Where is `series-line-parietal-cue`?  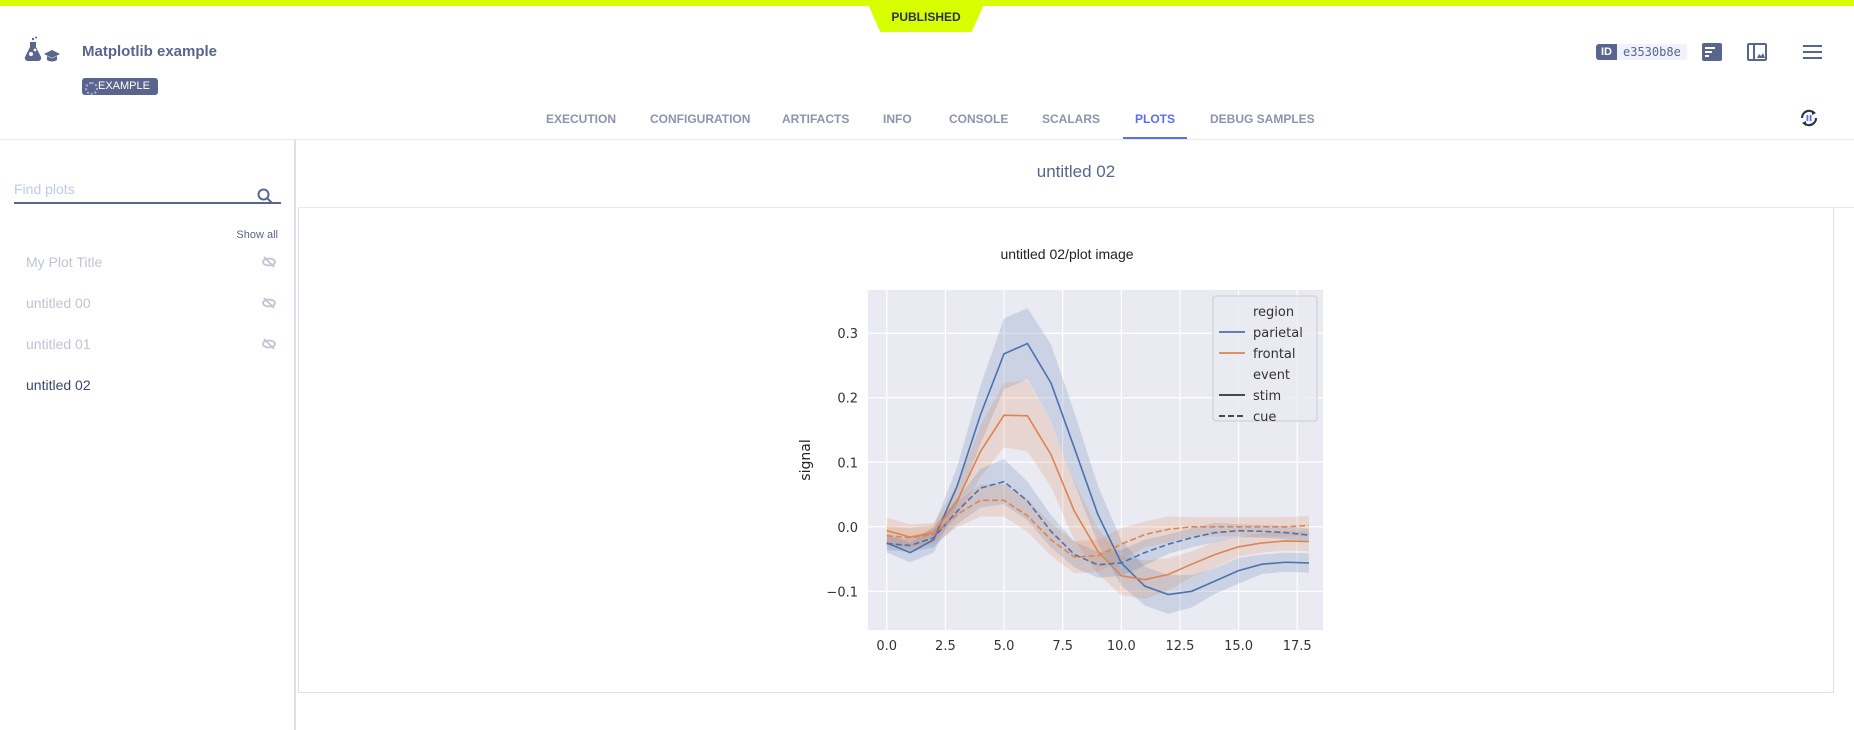
series-line-parietal-cue is located at coordinates (1098, 523).